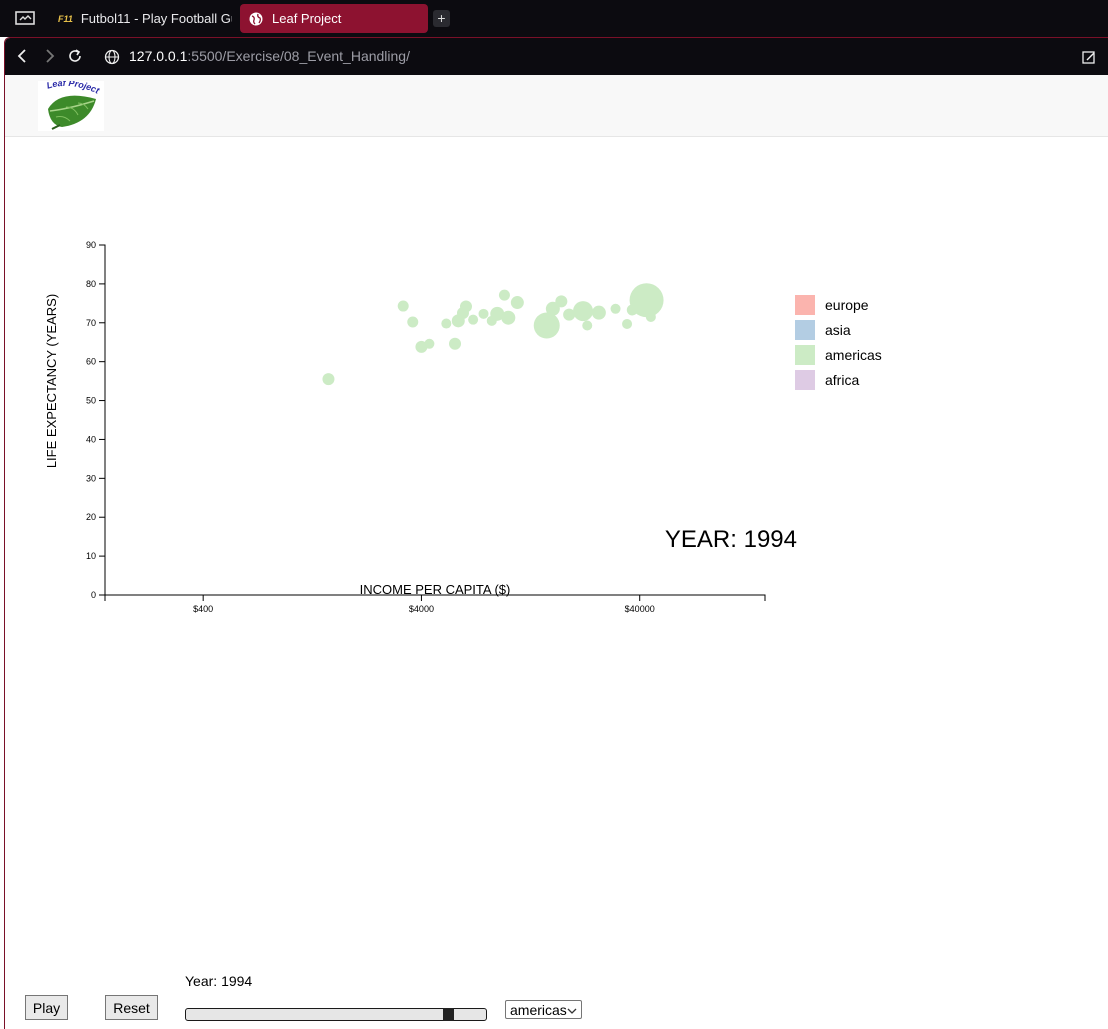 The height and width of the screenshot is (1029, 1108). I want to click on tab-label: Futbol11 - Play Football Gu, so click(156, 18).